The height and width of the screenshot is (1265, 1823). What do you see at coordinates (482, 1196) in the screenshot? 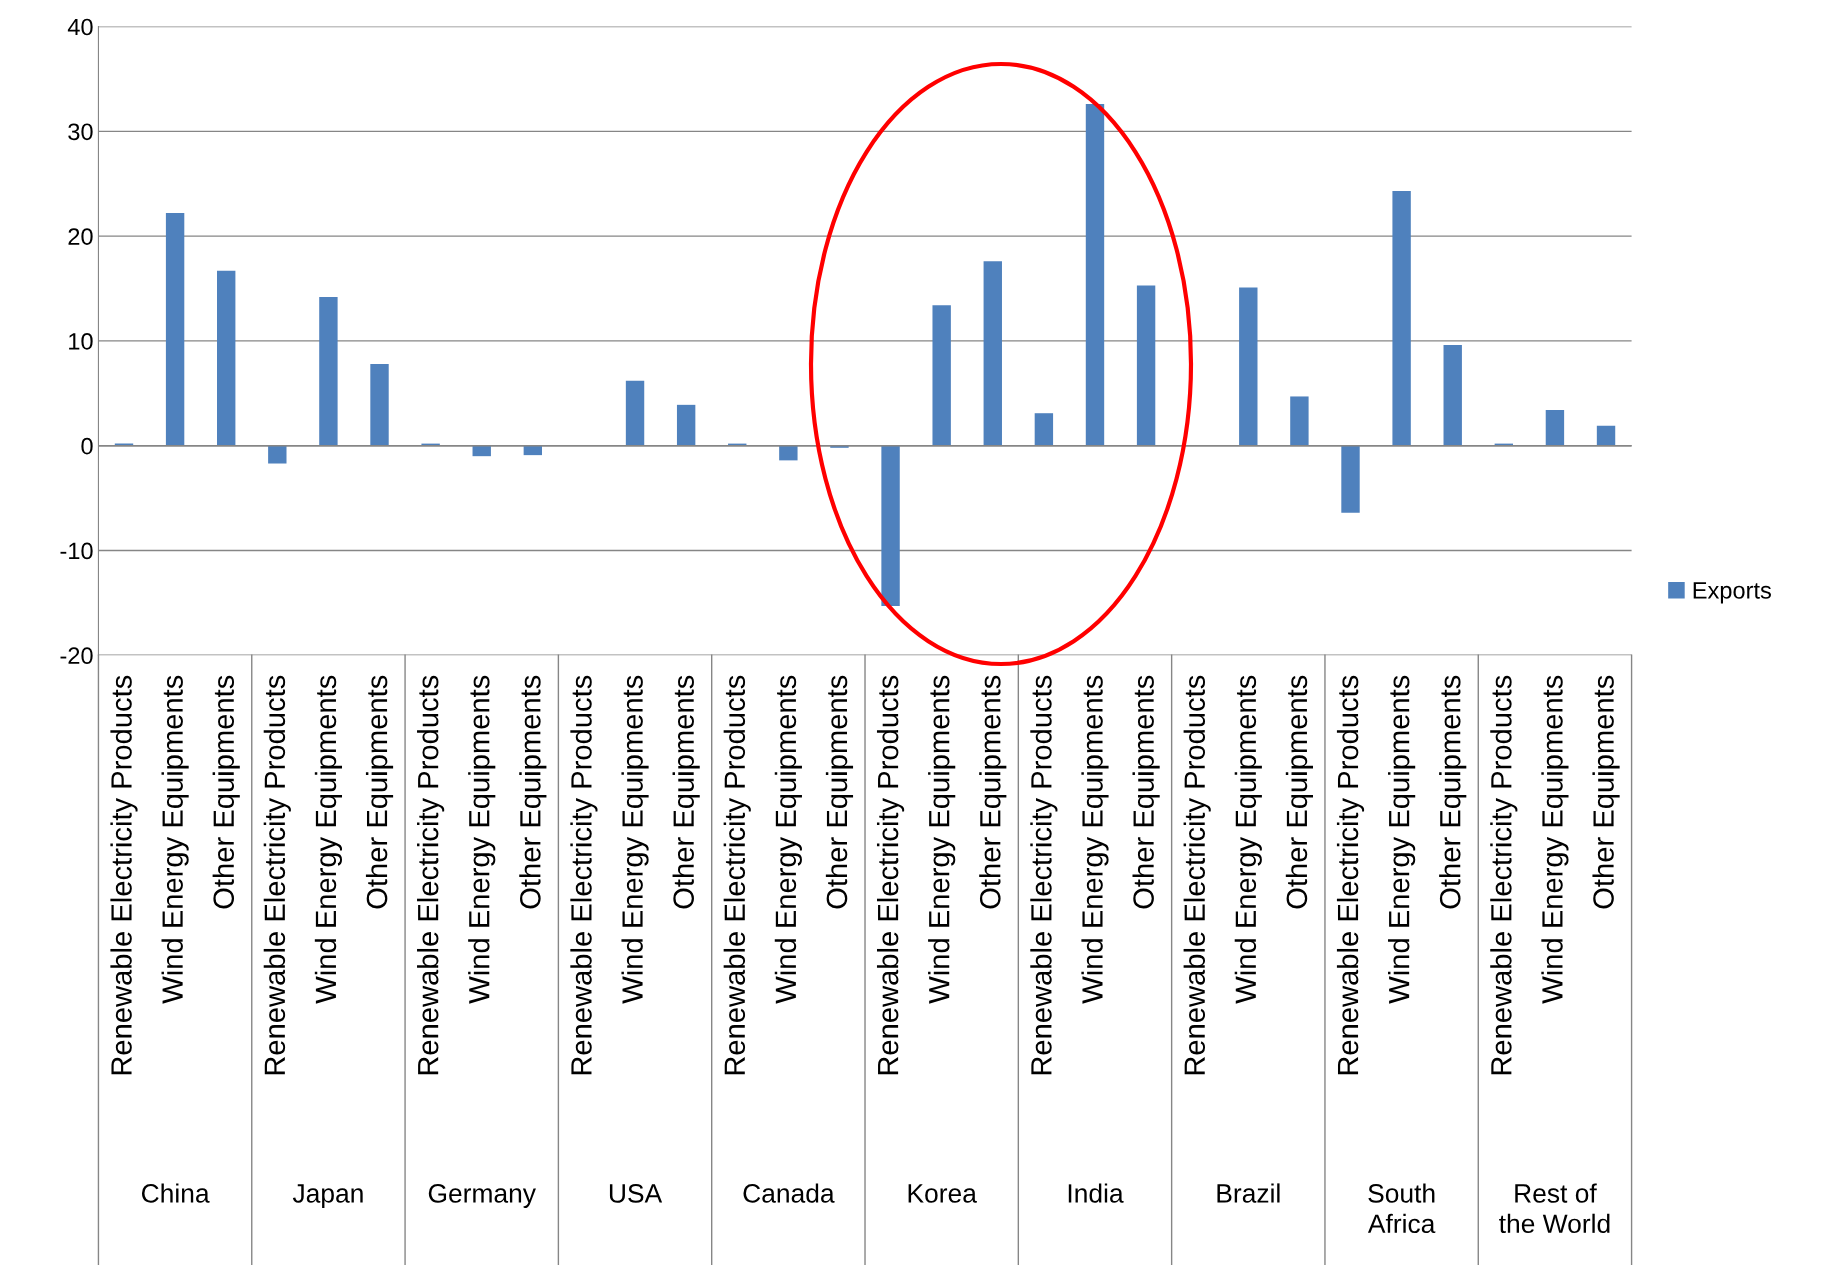
I see `text: Germany` at bounding box center [482, 1196].